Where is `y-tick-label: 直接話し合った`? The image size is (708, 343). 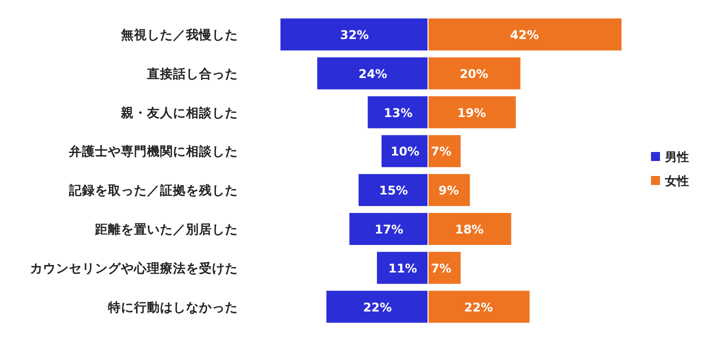 y-tick-label: 直接話し合った is located at coordinates (192, 73).